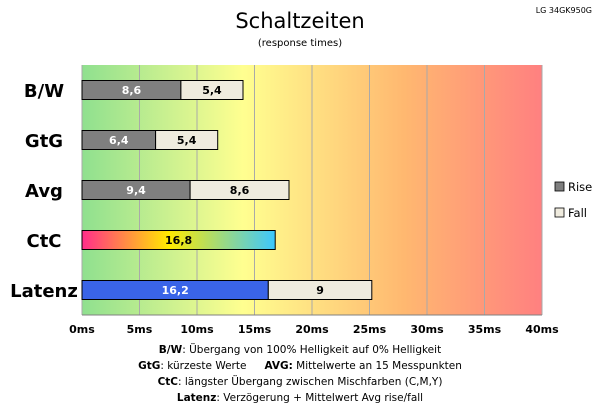  What do you see at coordinates (149, 366) in the screenshot?
I see `footnote-gtg-key: GtG` at bounding box center [149, 366].